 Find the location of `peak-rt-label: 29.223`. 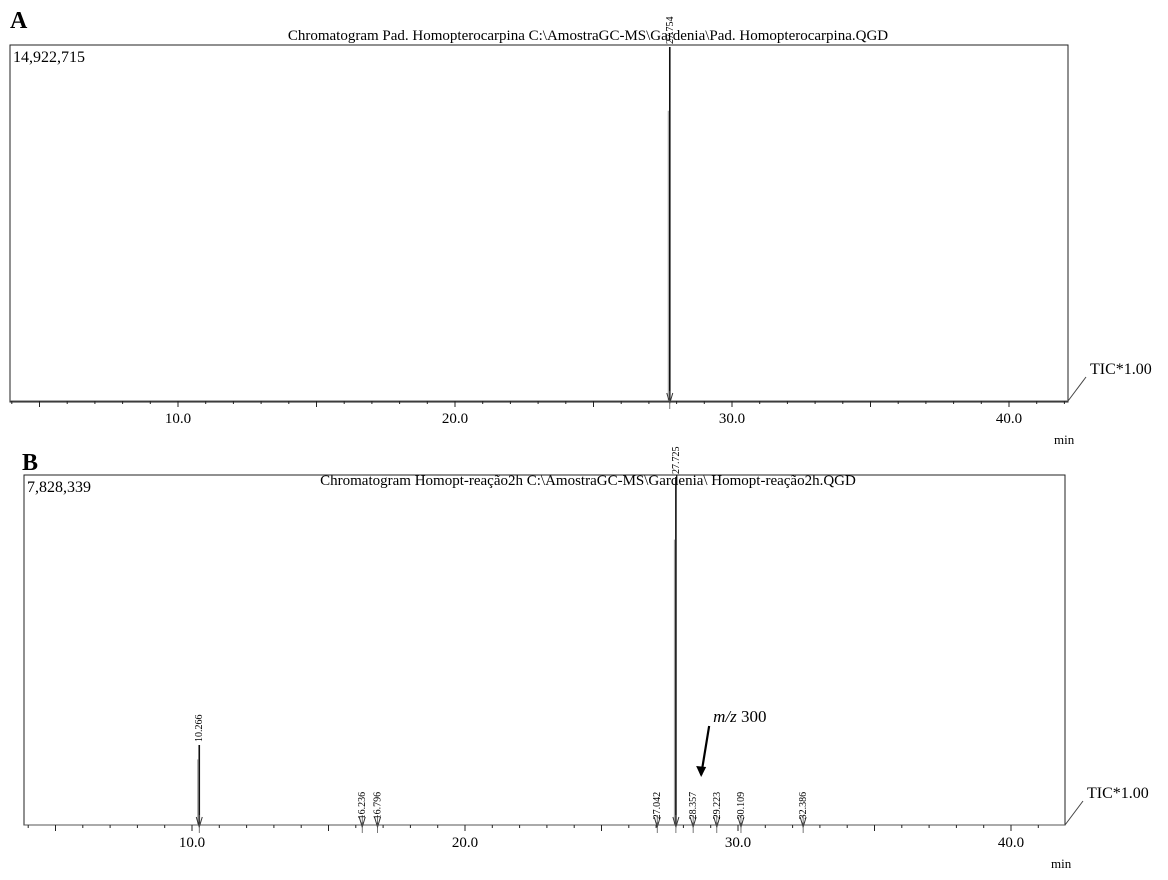

peak-rt-label: 29.223 is located at coordinates (717, 806).